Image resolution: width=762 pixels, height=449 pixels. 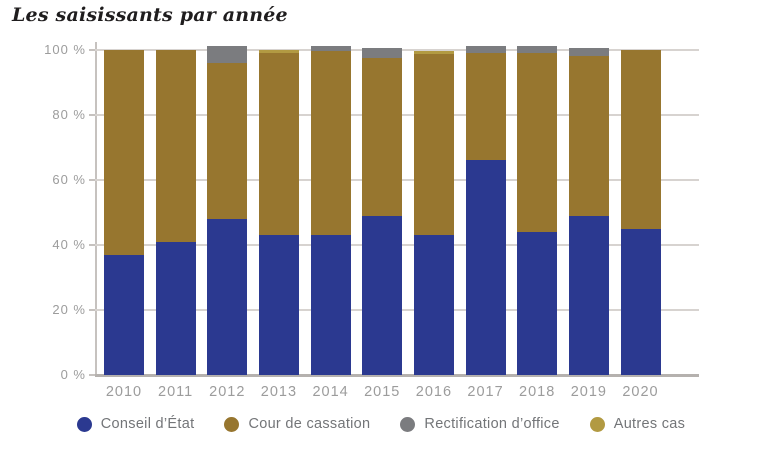 I want to click on x-tick-label: 2017, so click(x=485, y=392).